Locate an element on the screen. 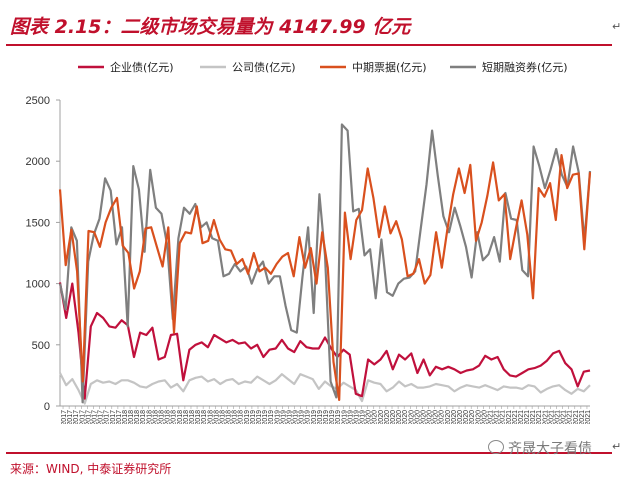 Image resolution: width=622 pixels, height=481 pixels. y-tick-label: 2500 is located at coordinates (38, 101).